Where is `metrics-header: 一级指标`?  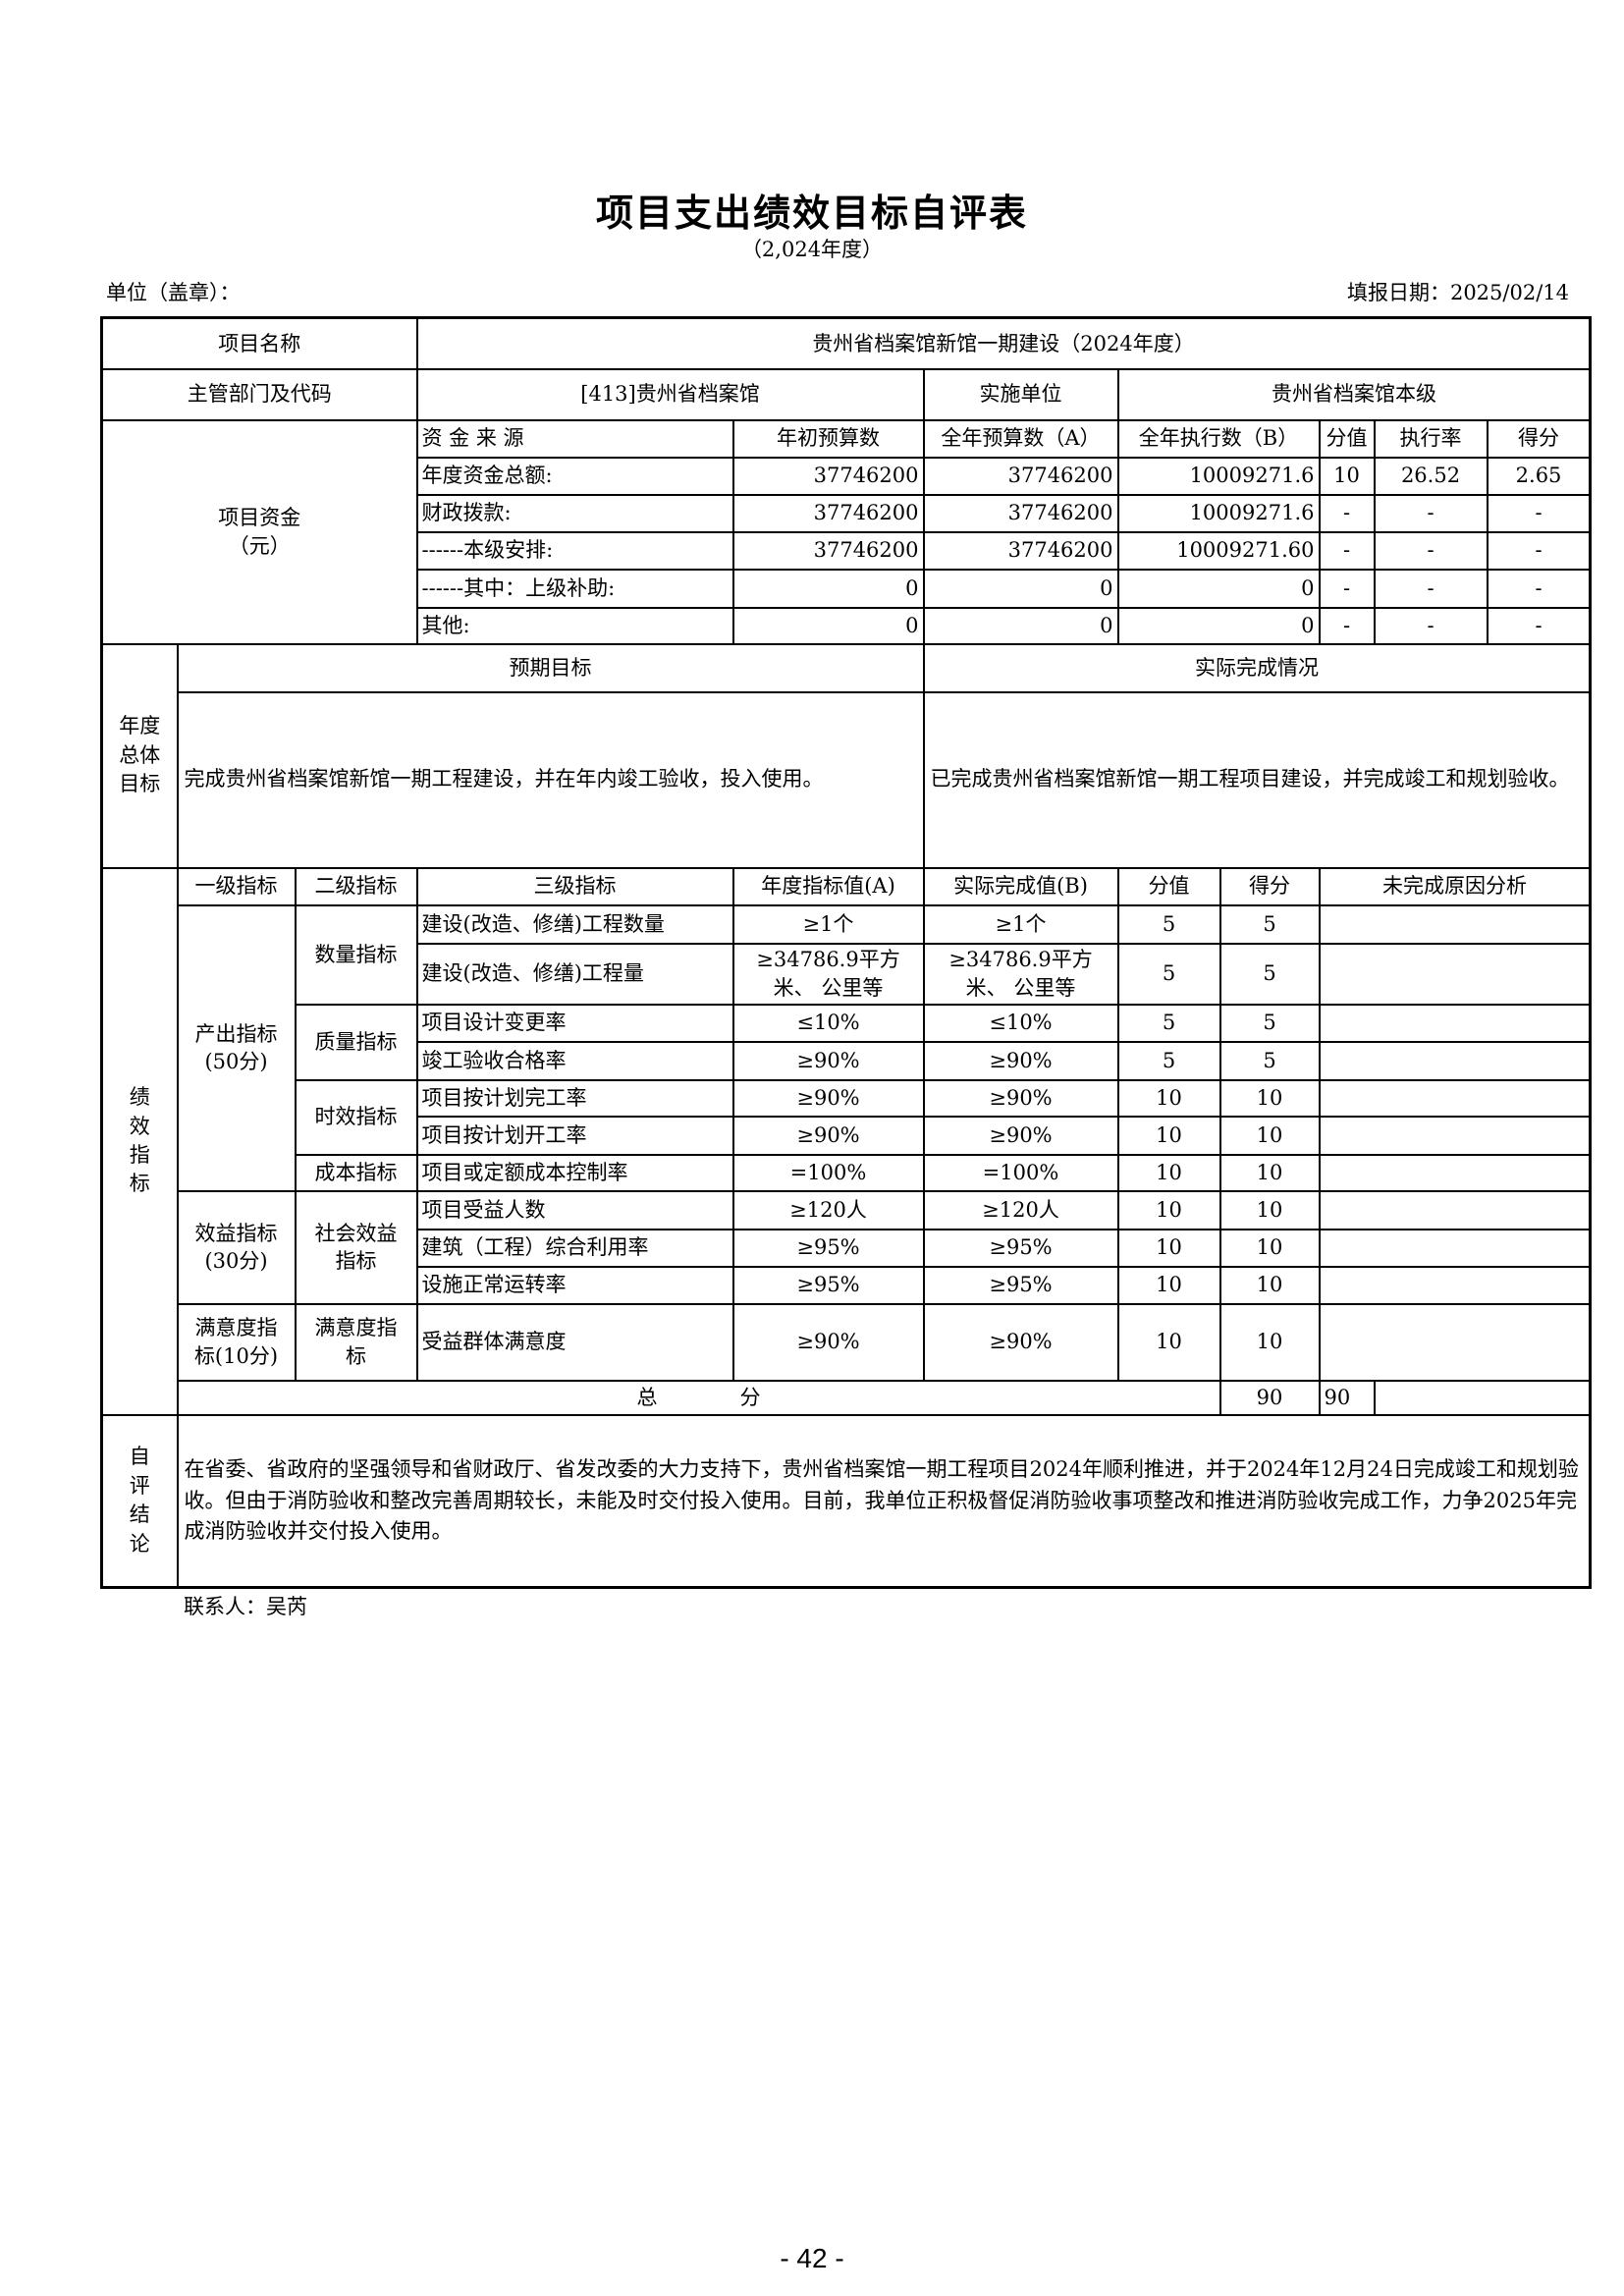
metrics-header: 一级指标 is located at coordinates (236, 886).